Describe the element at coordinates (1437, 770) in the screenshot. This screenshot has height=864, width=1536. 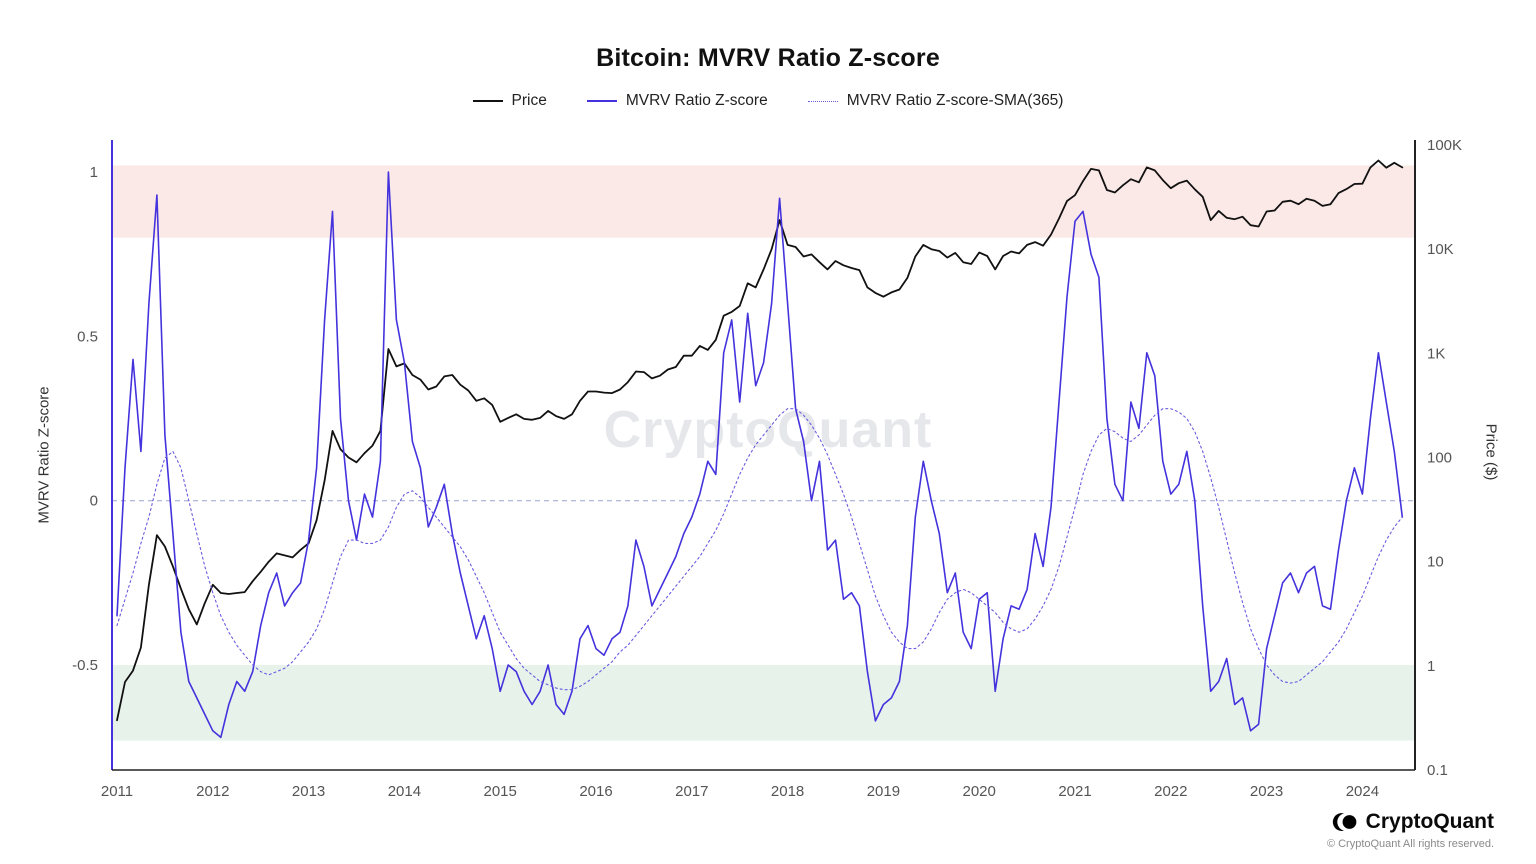
I see `right-axis-tick-label: 0.1` at that location.